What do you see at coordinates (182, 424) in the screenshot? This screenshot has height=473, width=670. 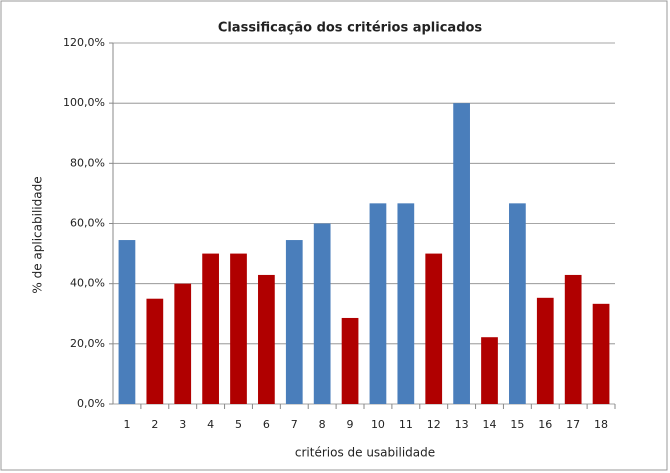 I see `x-tick-label: 3` at bounding box center [182, 424].